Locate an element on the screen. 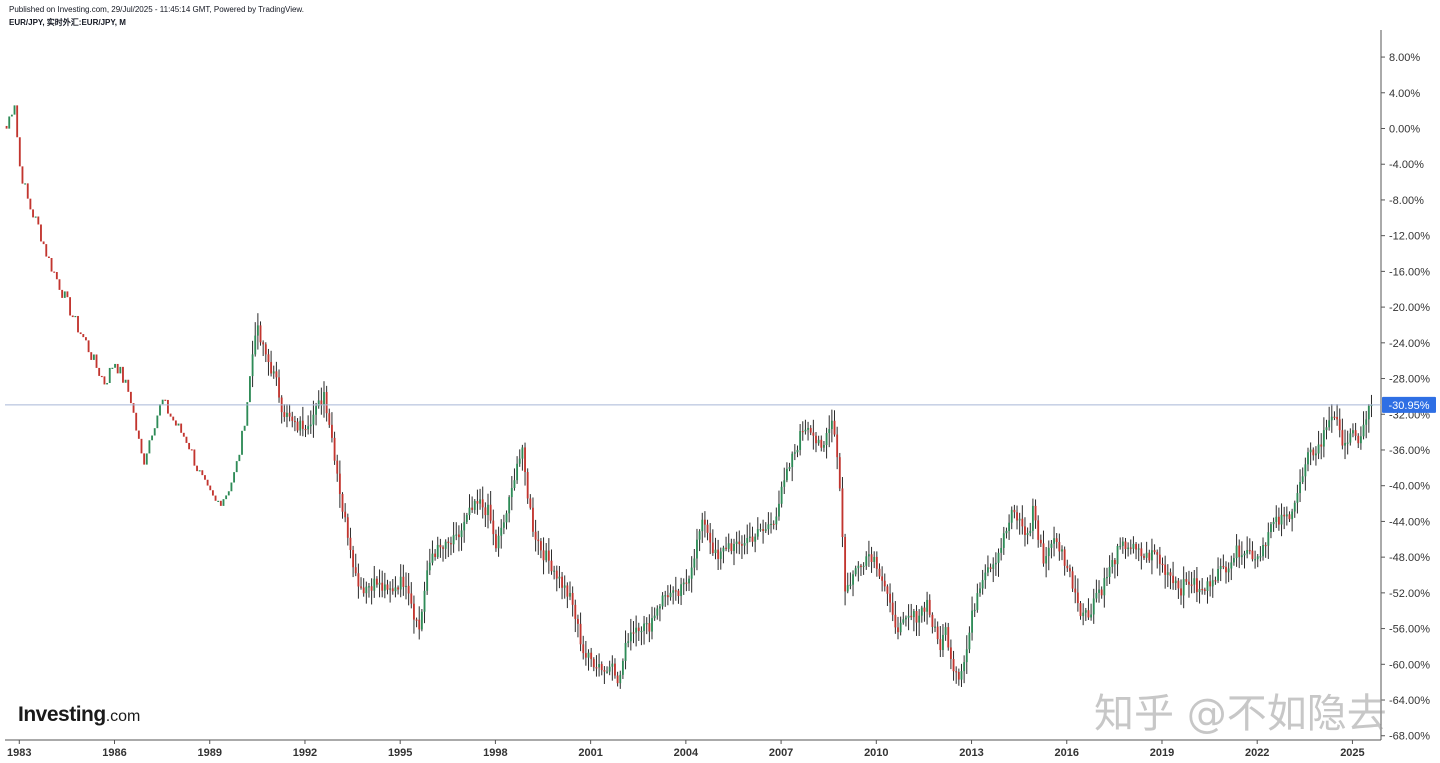 The image size is (1440, 763). x-tick-label: 1995 is located at coordinates (400, 753).